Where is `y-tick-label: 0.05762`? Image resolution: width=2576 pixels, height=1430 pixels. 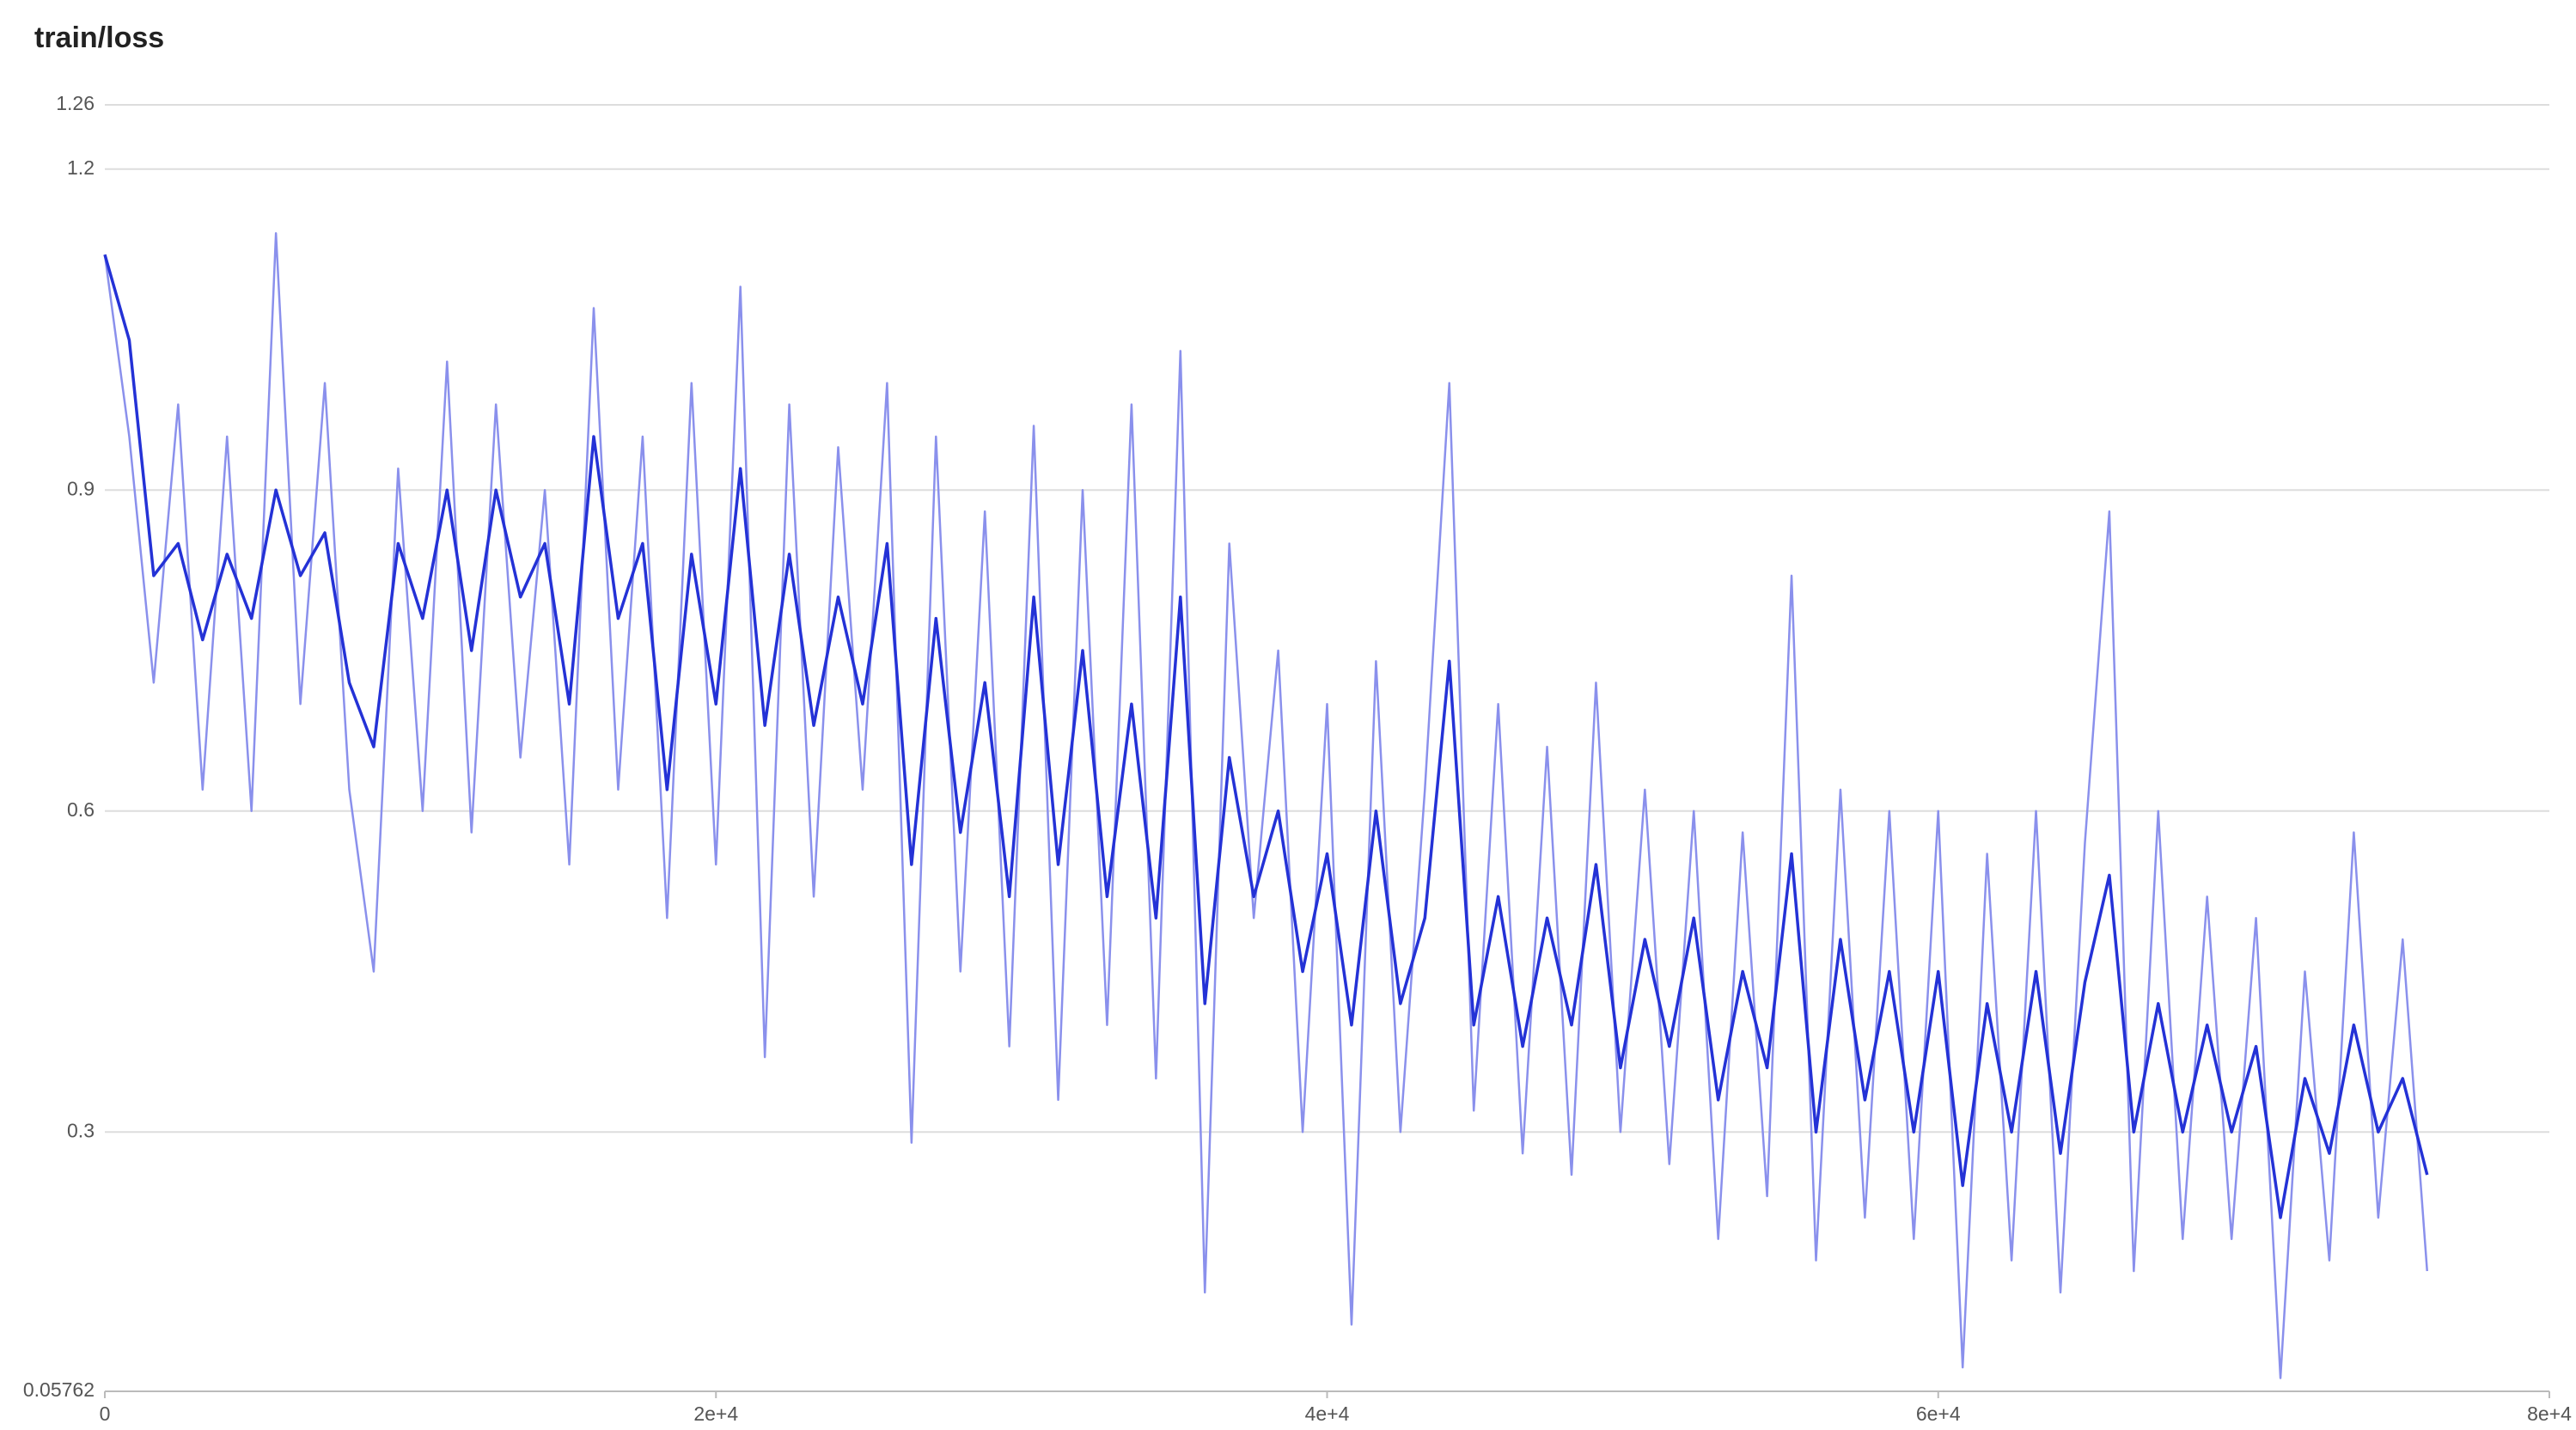 y-tick-label: 0.05762 is located at coordinates (59, 1389).